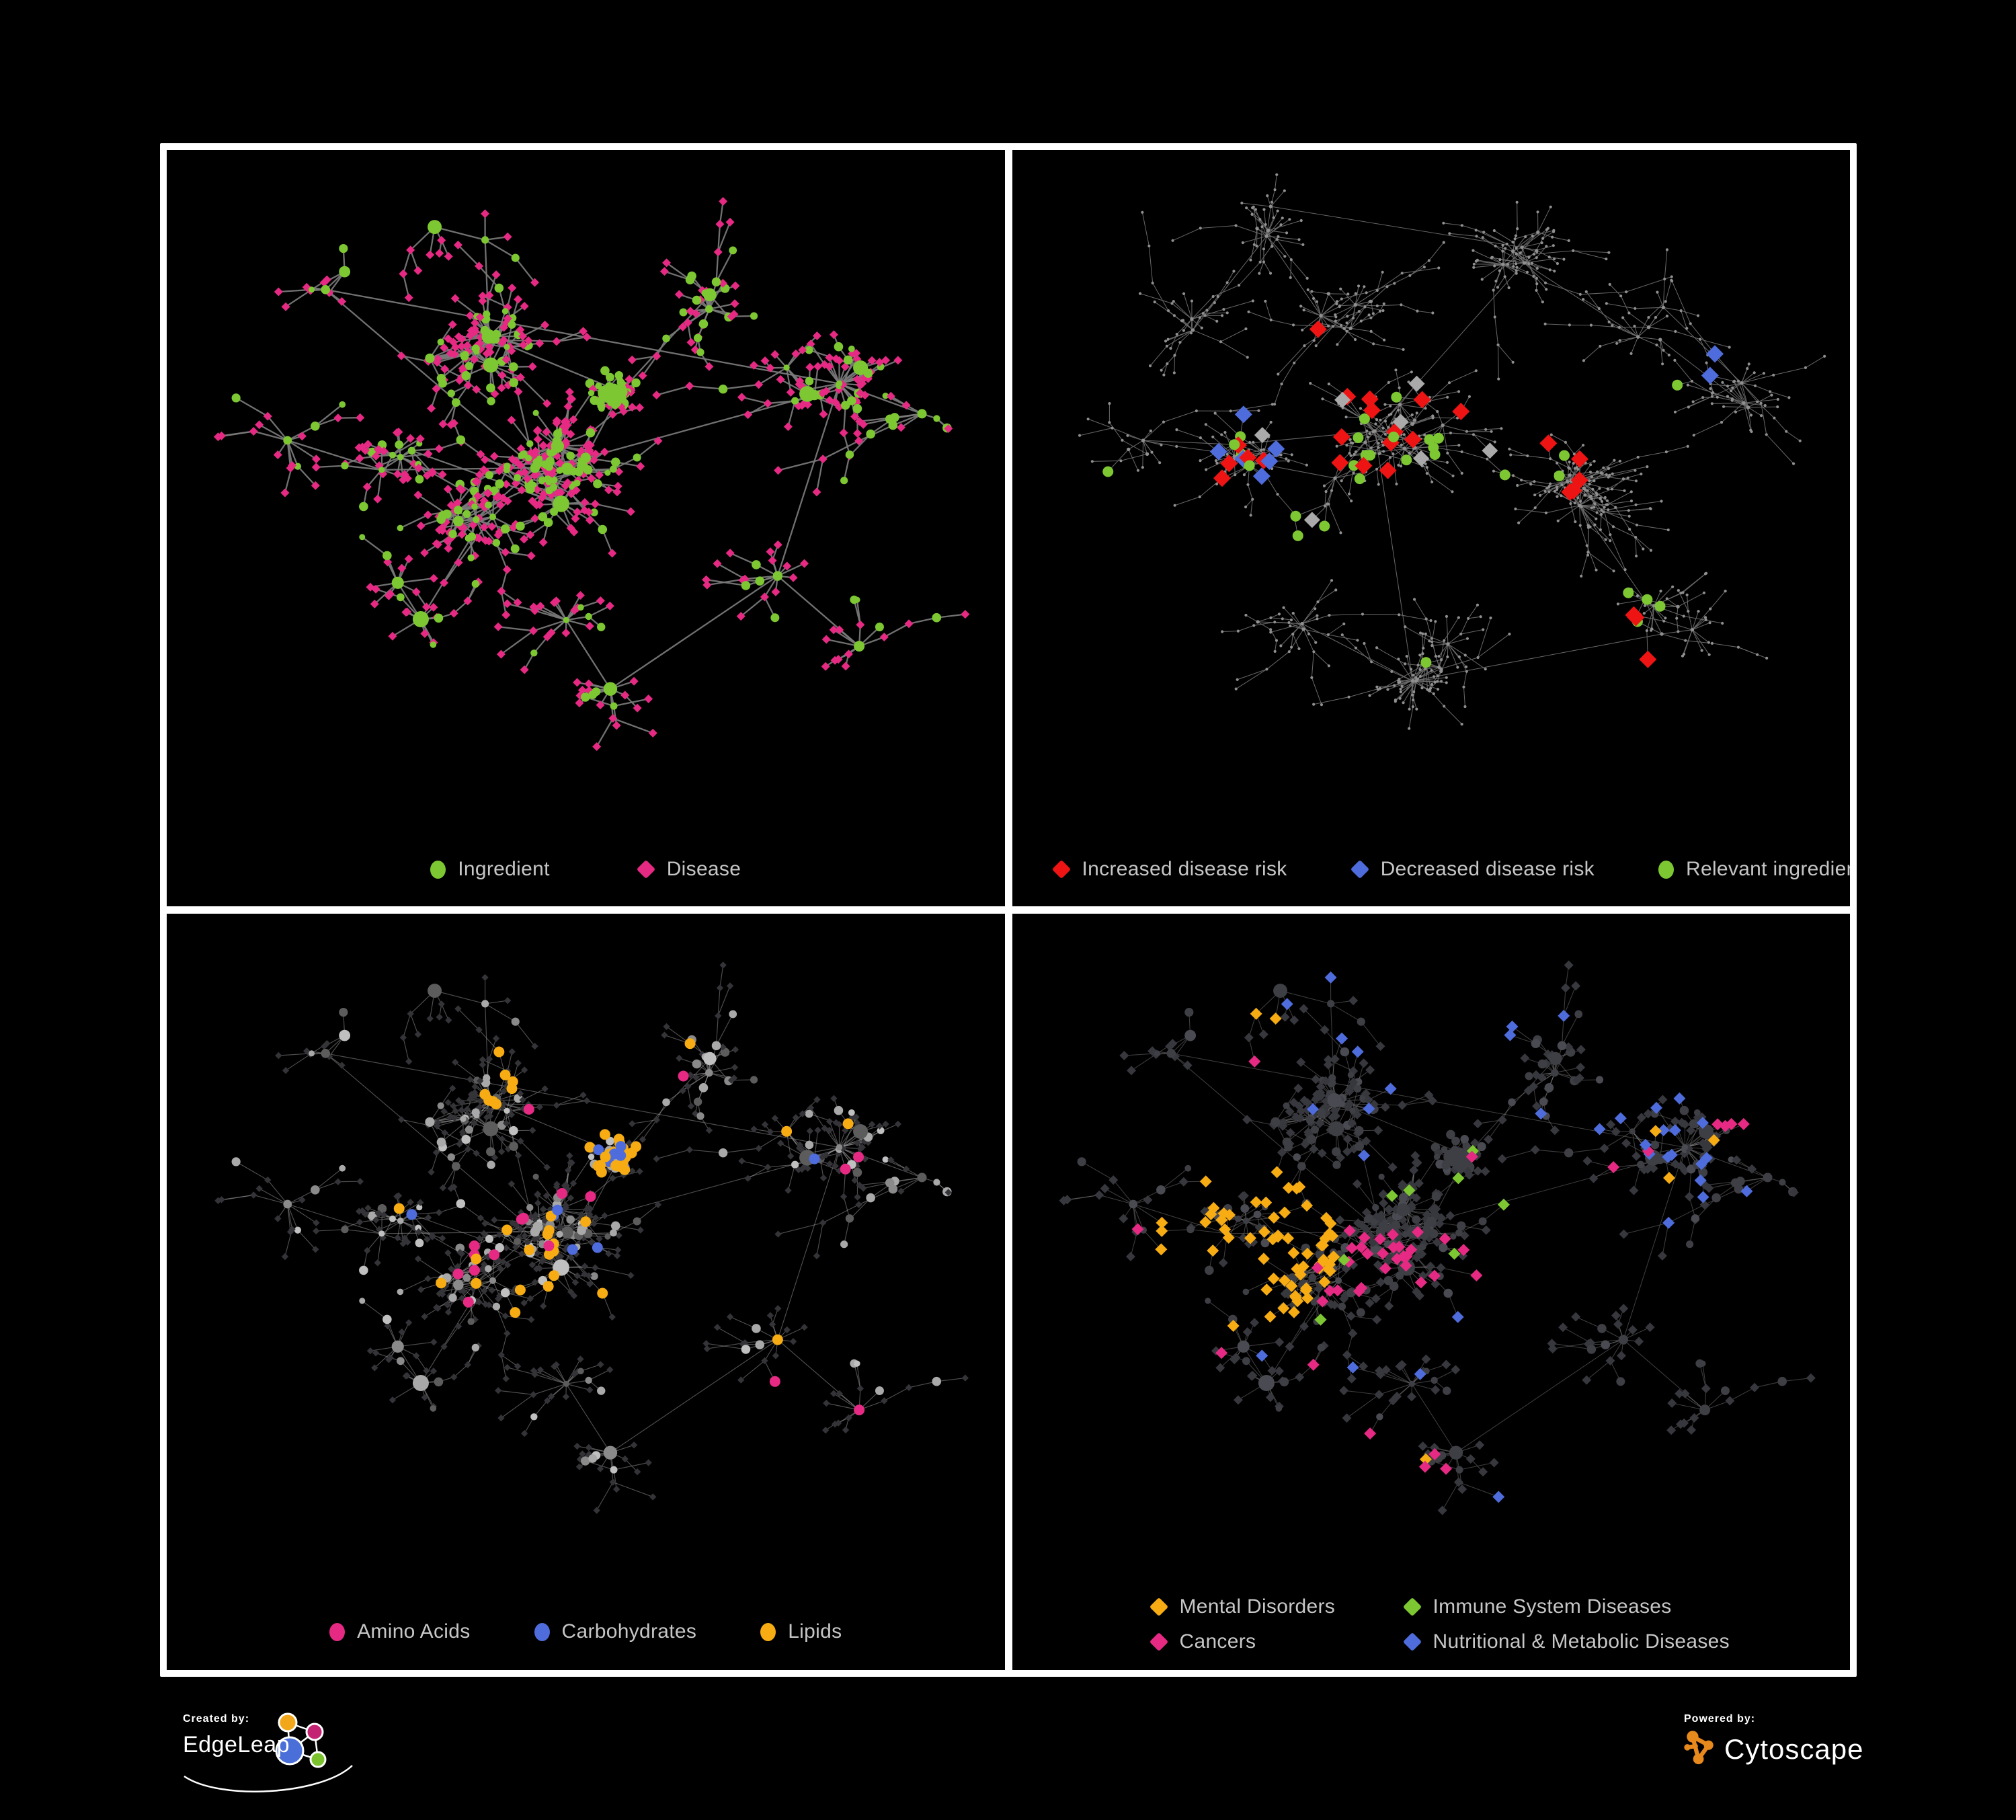 The image size is (2016, 1820). Describe the element at coordinates (591, 1237) in the screenshot. I see `compound-classes-network-graph` at that location.